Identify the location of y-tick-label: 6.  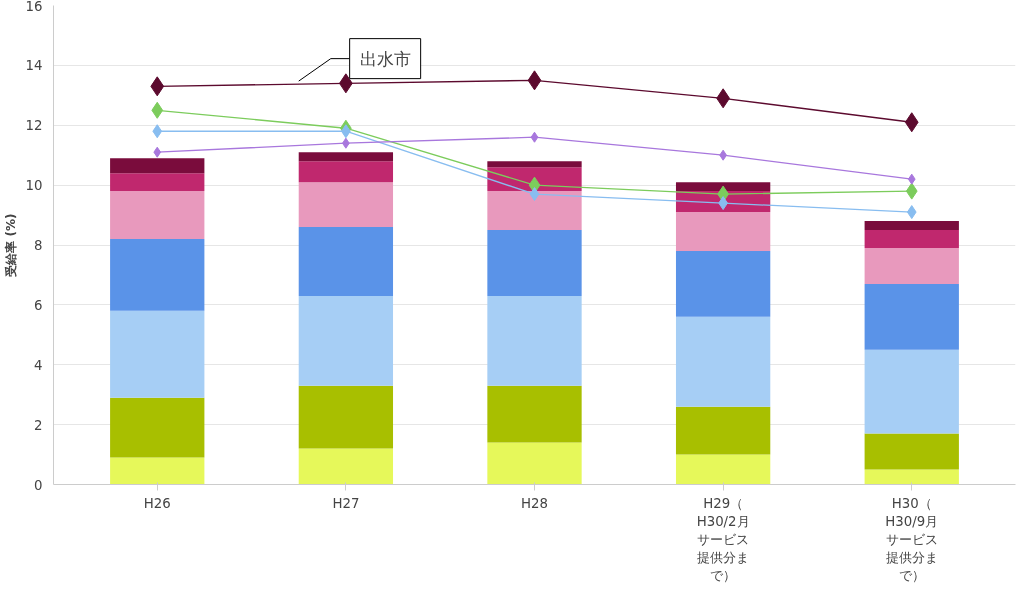
(38, 305).